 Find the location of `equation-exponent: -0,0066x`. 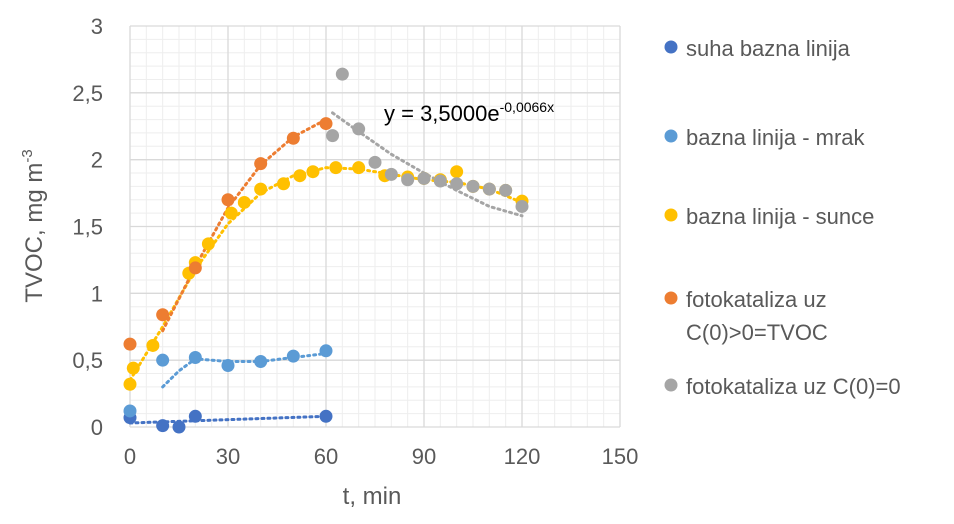

equation-exponent: -0,0066x is located at coordinates (527, 107).